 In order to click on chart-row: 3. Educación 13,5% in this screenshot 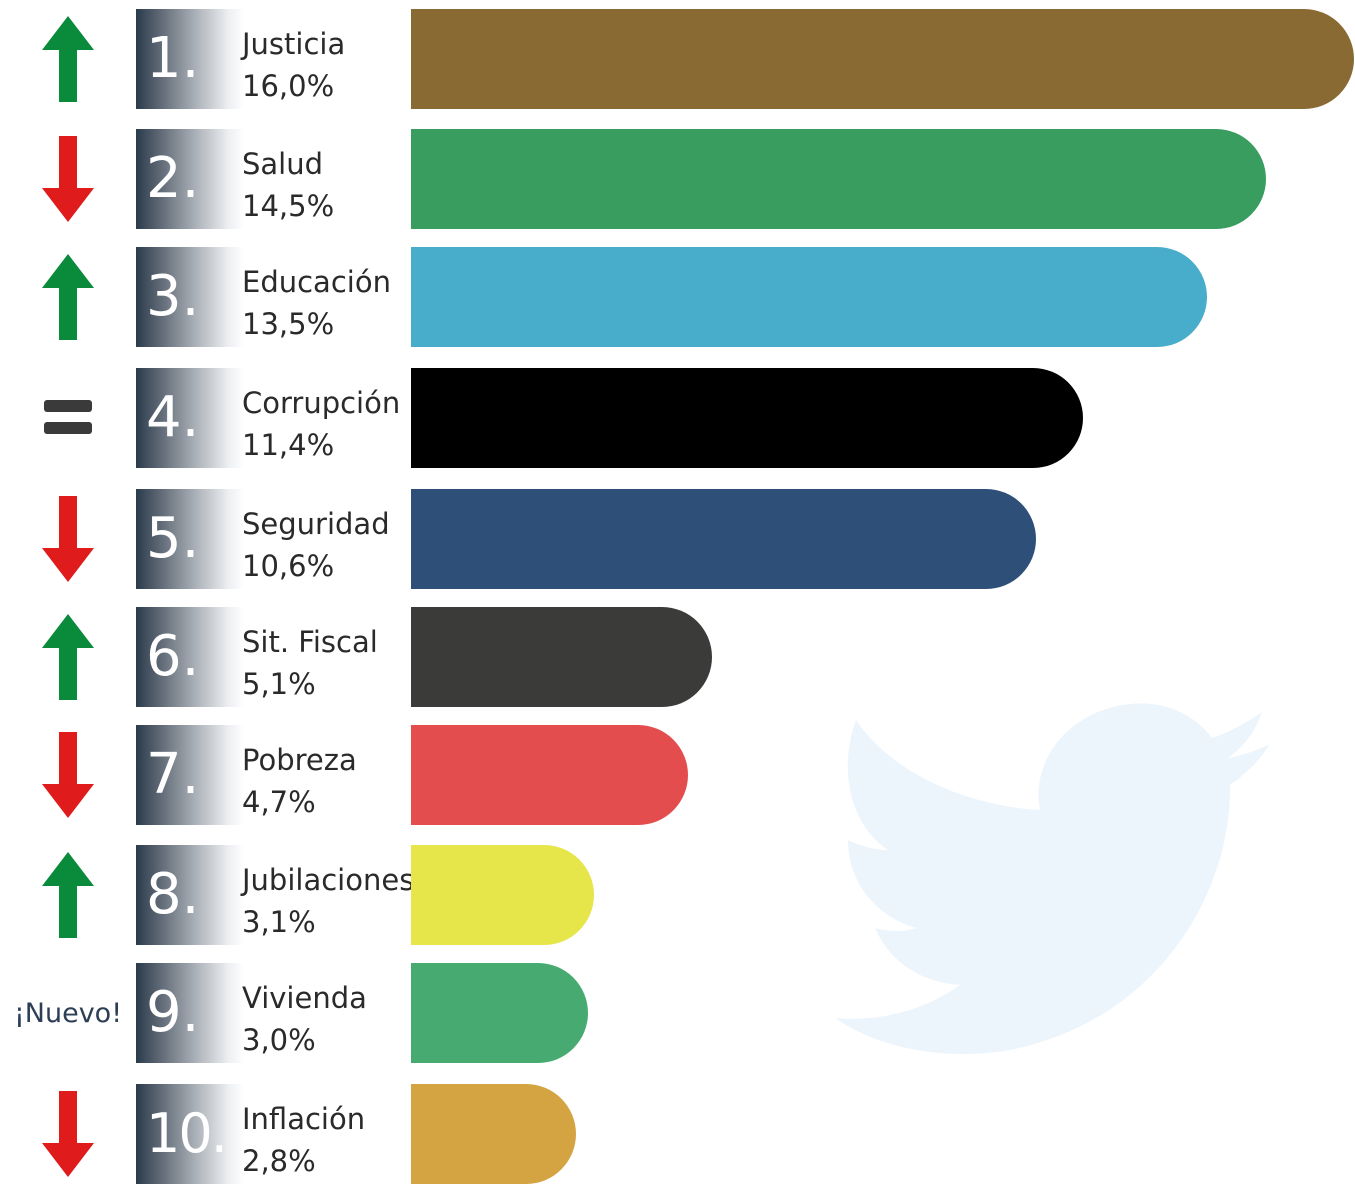, I will do `click(677, 297)`.